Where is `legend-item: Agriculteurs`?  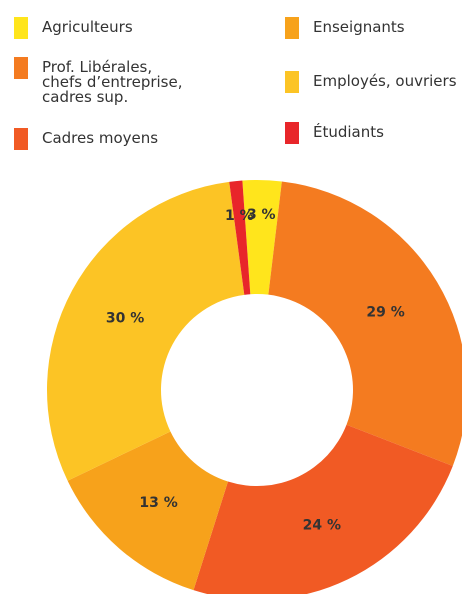
legend-item: Agriculteurs is located at coordinates (73, 28).